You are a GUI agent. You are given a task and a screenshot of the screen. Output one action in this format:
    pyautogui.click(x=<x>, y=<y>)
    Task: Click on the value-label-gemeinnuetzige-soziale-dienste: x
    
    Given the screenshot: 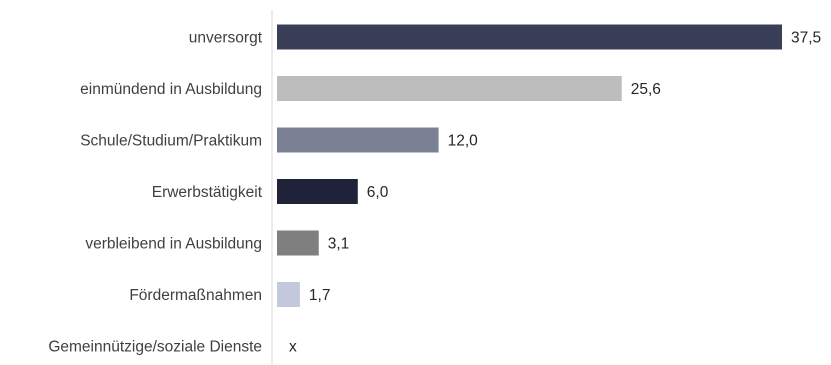 What is the action you would take?
    pyautogui.click(x=293, y=347)
    